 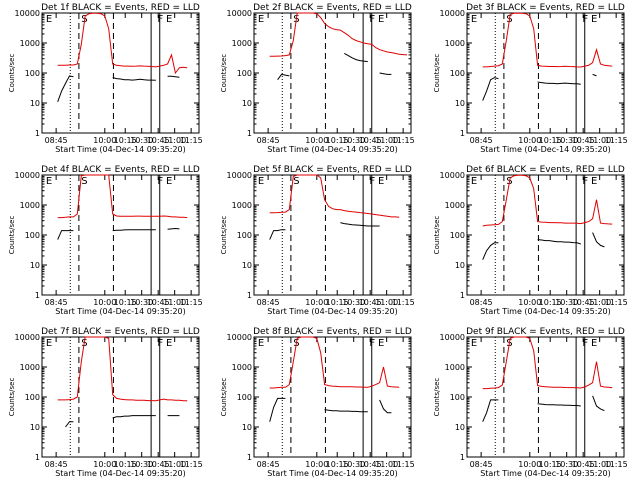 I want to click on panel-title: Det 2f BLACK = Events, RED = LLD, so click(x=332, y=8).